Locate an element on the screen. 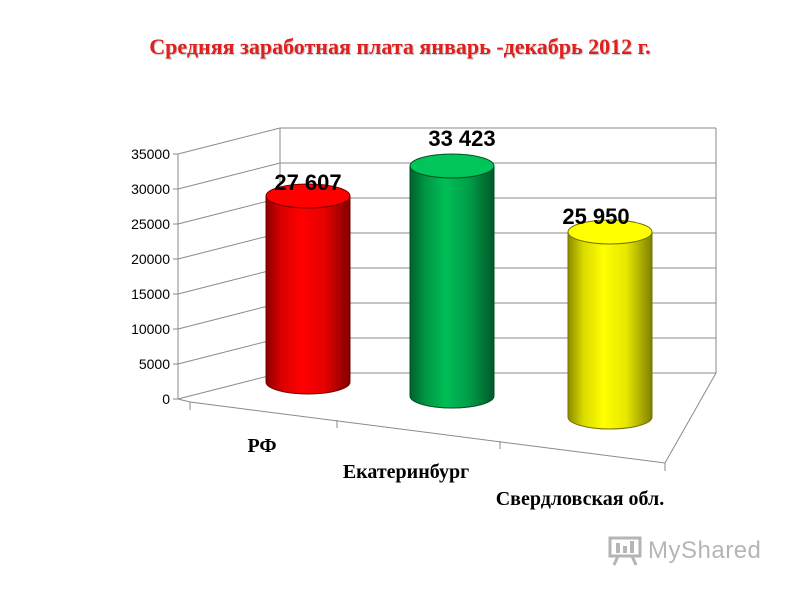 Image resolution: width=800 pixels, height=600 pixels. y-tick-label: 15000 is located at coordinates (150, 294).